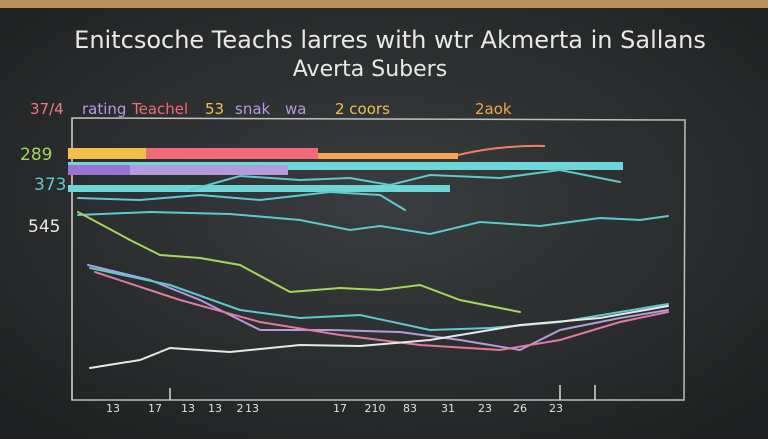  What do you see at coordinates (382, 392) in the screenshot?
I see `tick-marks` at bounding box center [382, 392].